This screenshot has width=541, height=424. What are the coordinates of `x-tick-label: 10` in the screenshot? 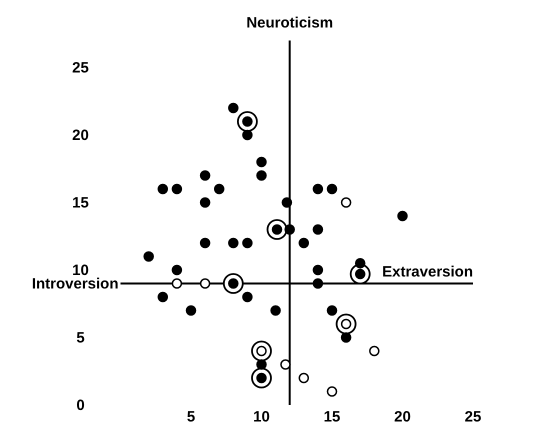 It's located at (261, 416).